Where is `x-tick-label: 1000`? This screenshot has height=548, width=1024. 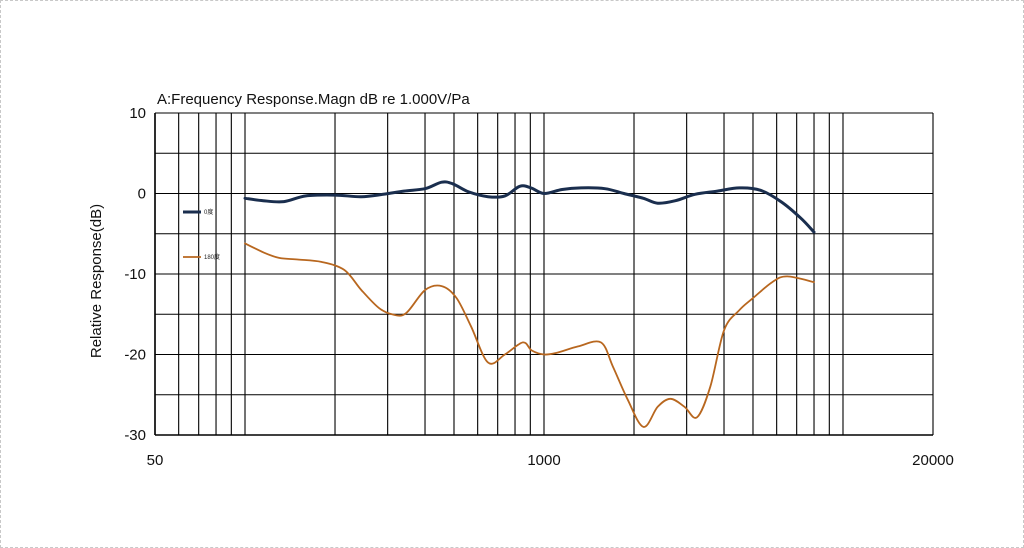
x-tick-label: 1000 is located at coordinates (543, 460).